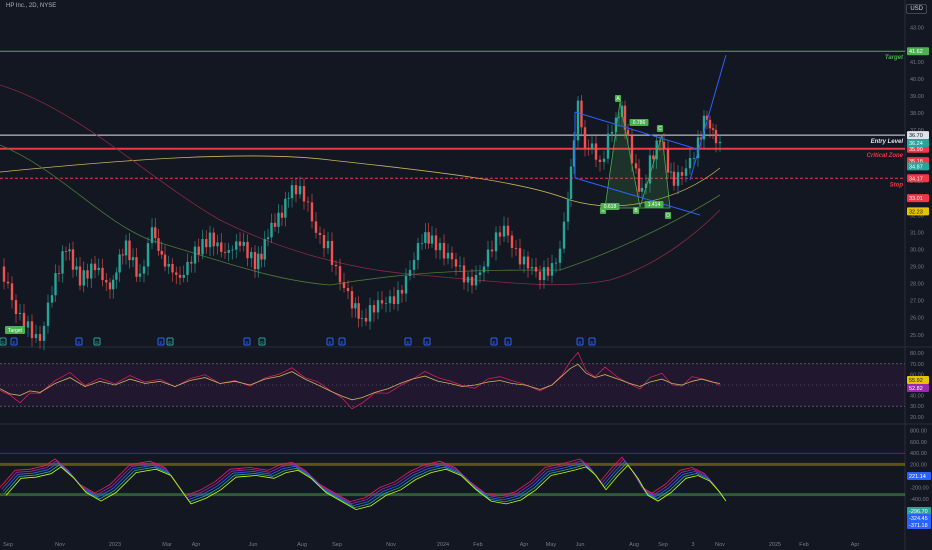 This screenshot has height=550, width=932. Describe the element at coordinates (917, 285) in the screenshot. I see `price-tick: 28.00` at that location.